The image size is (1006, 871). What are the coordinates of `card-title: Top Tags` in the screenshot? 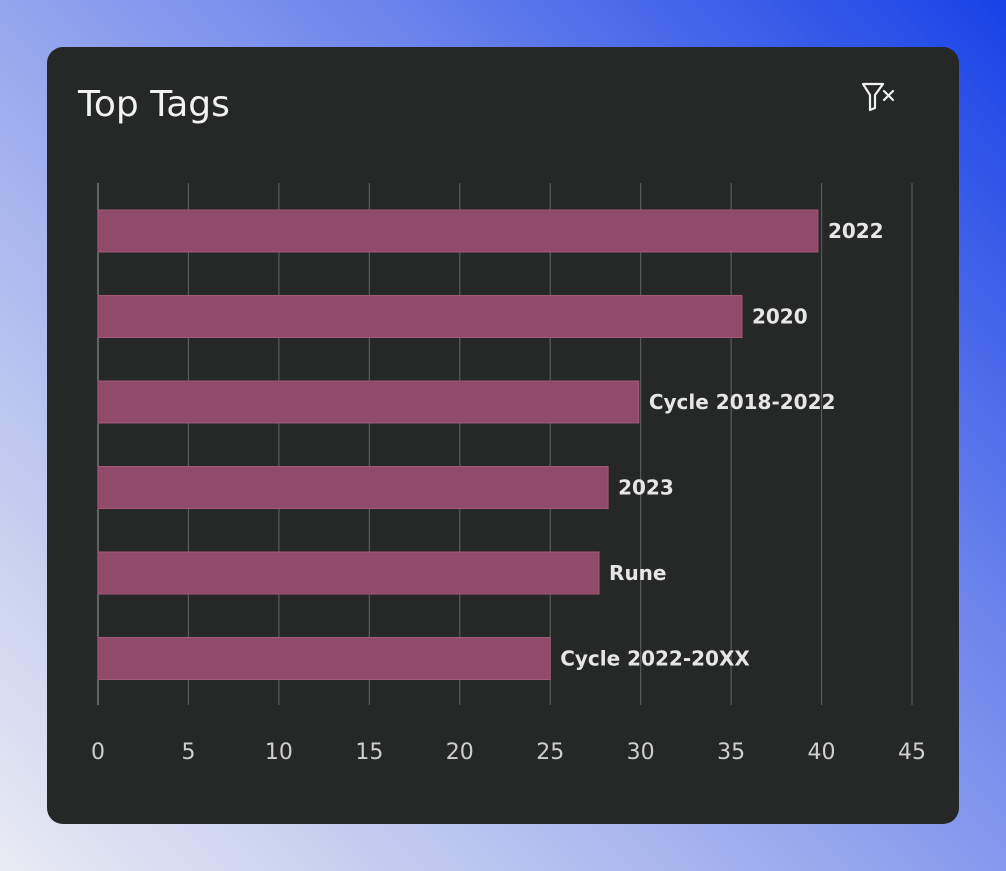 It's located at (154, 104).